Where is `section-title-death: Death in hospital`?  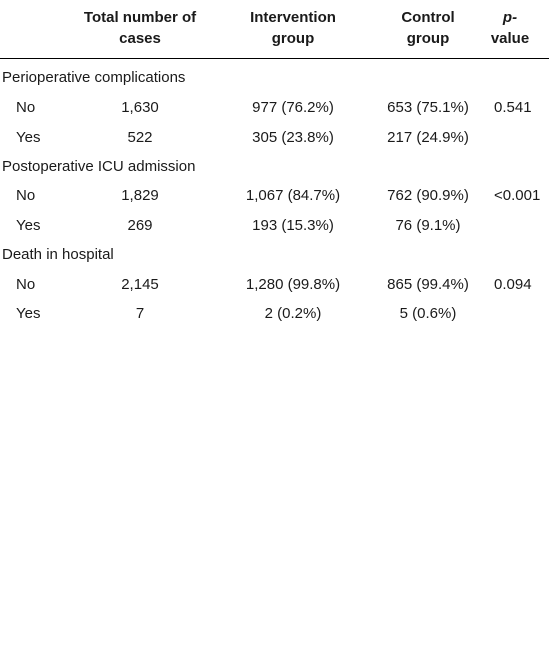 section-title-death: Death in hospital is located at coordinates (58, 254).